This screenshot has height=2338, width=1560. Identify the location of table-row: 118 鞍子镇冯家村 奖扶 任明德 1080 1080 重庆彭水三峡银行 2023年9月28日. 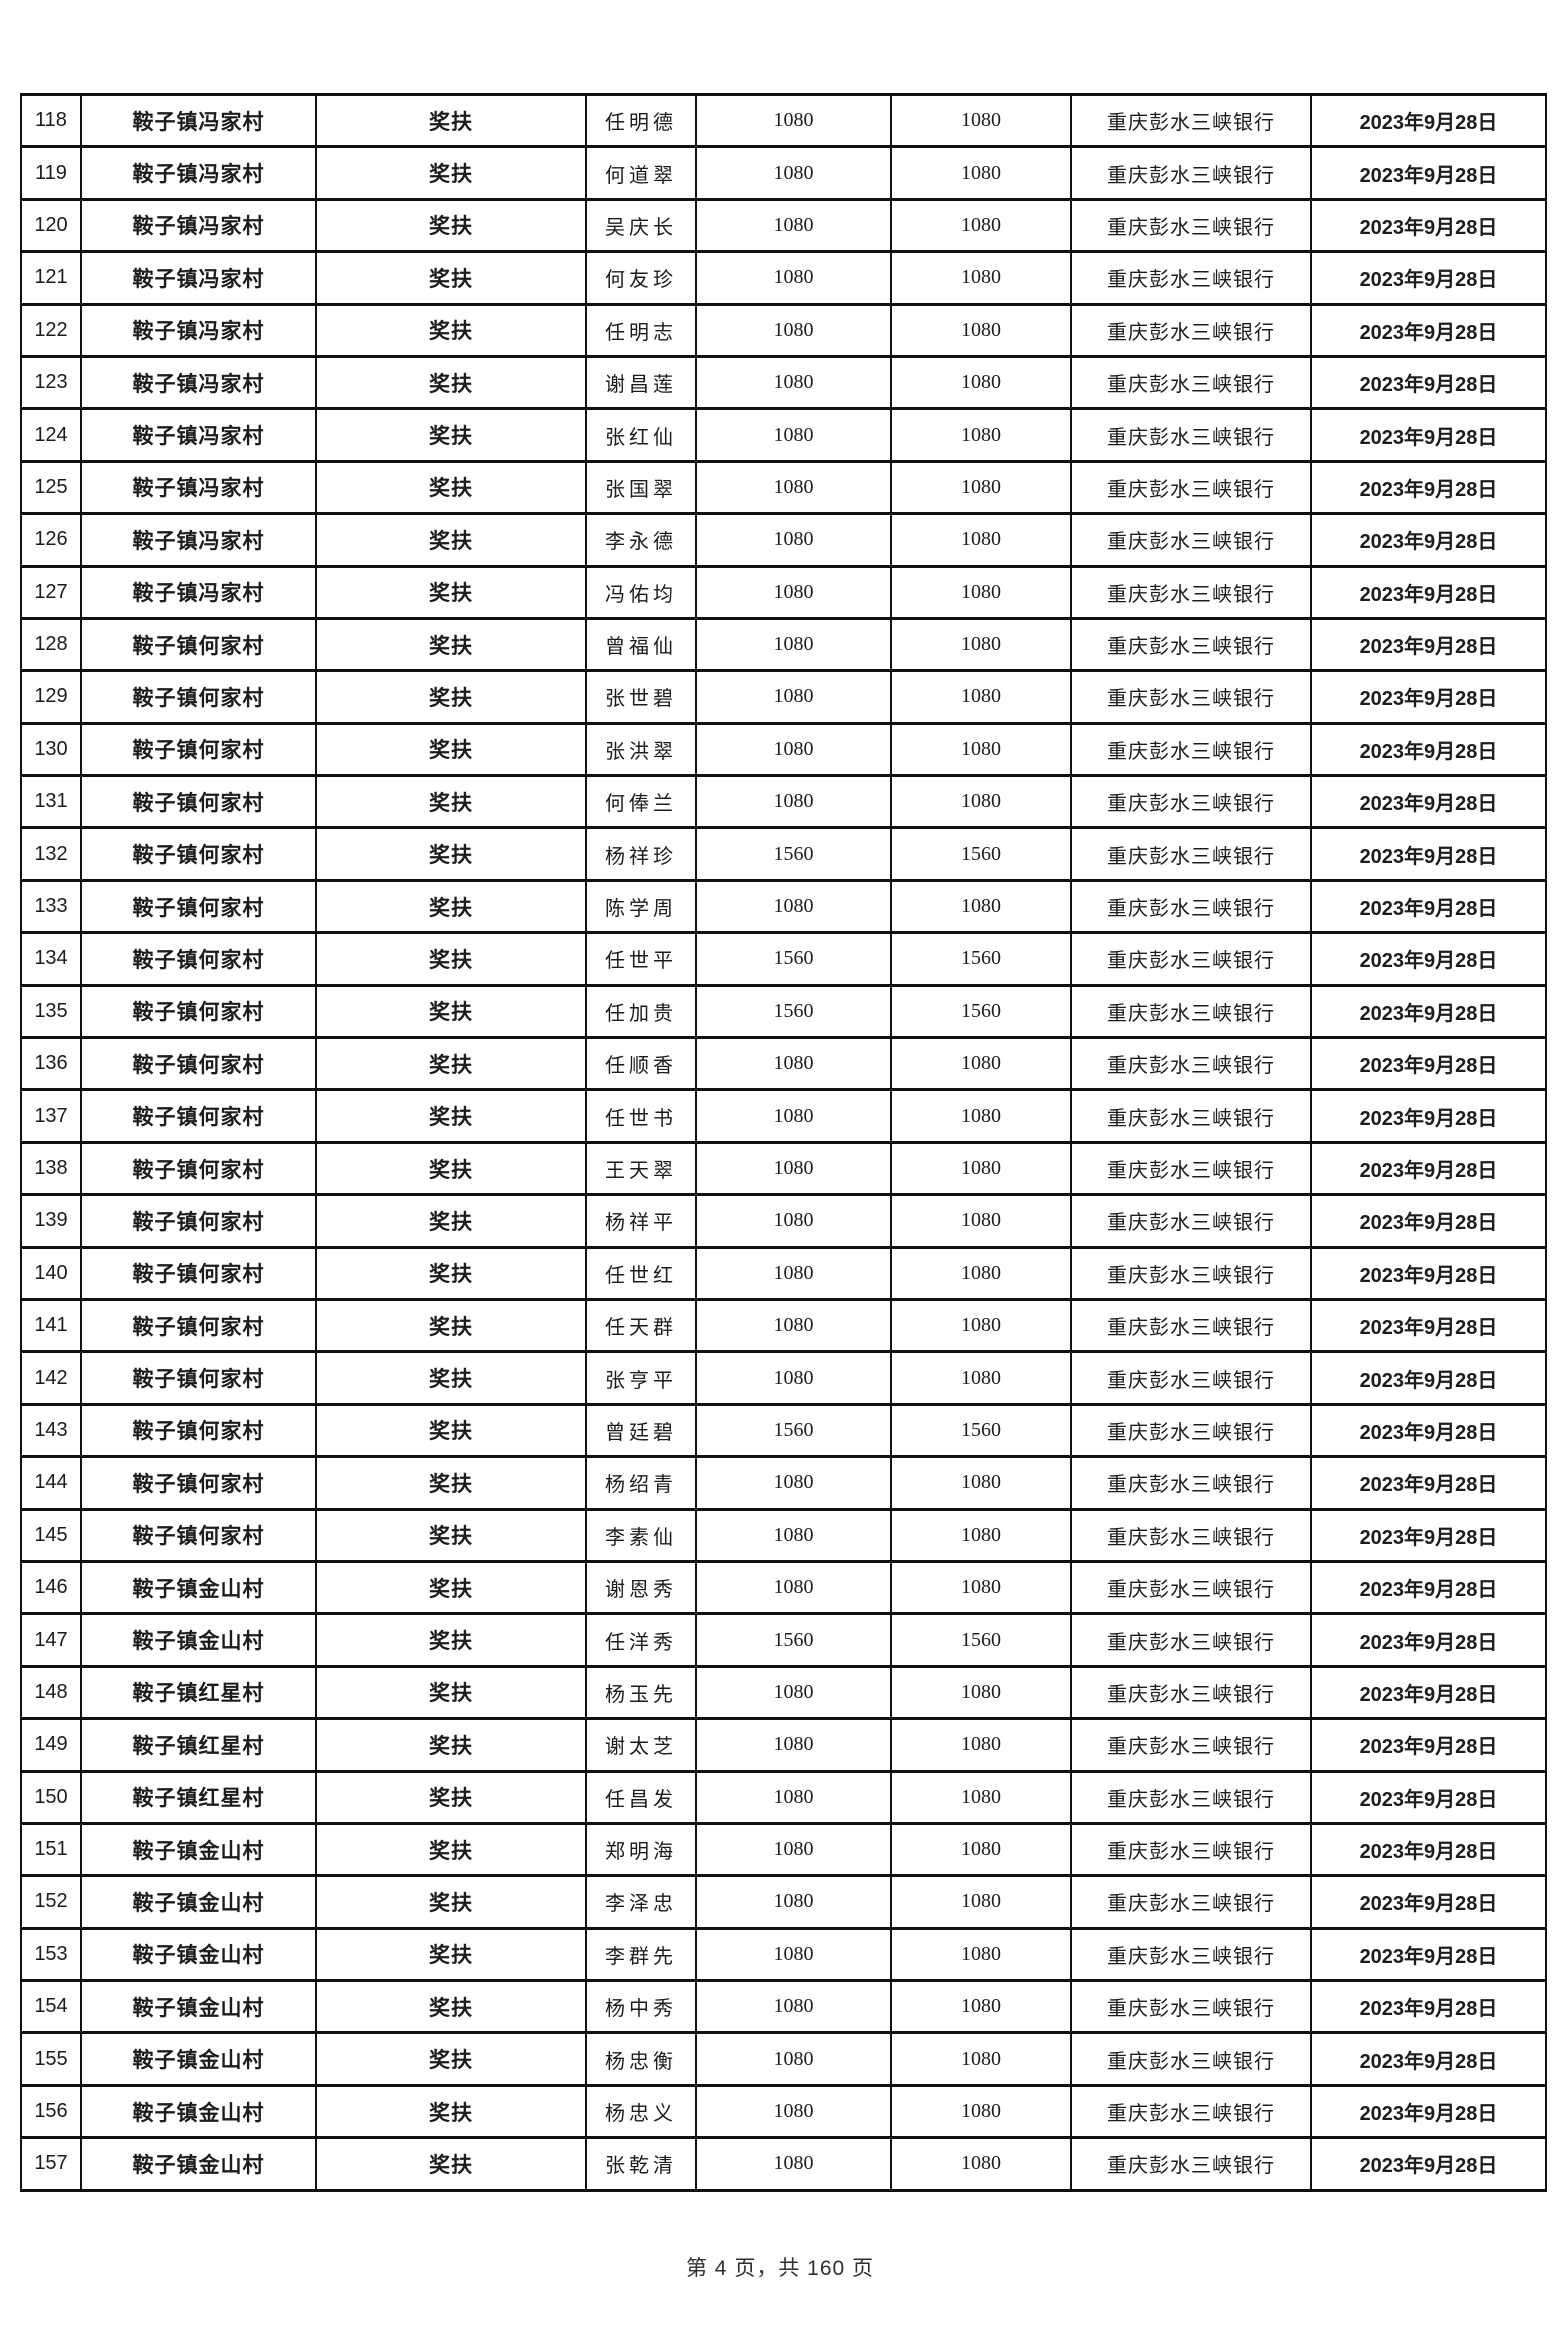
(783, 120).